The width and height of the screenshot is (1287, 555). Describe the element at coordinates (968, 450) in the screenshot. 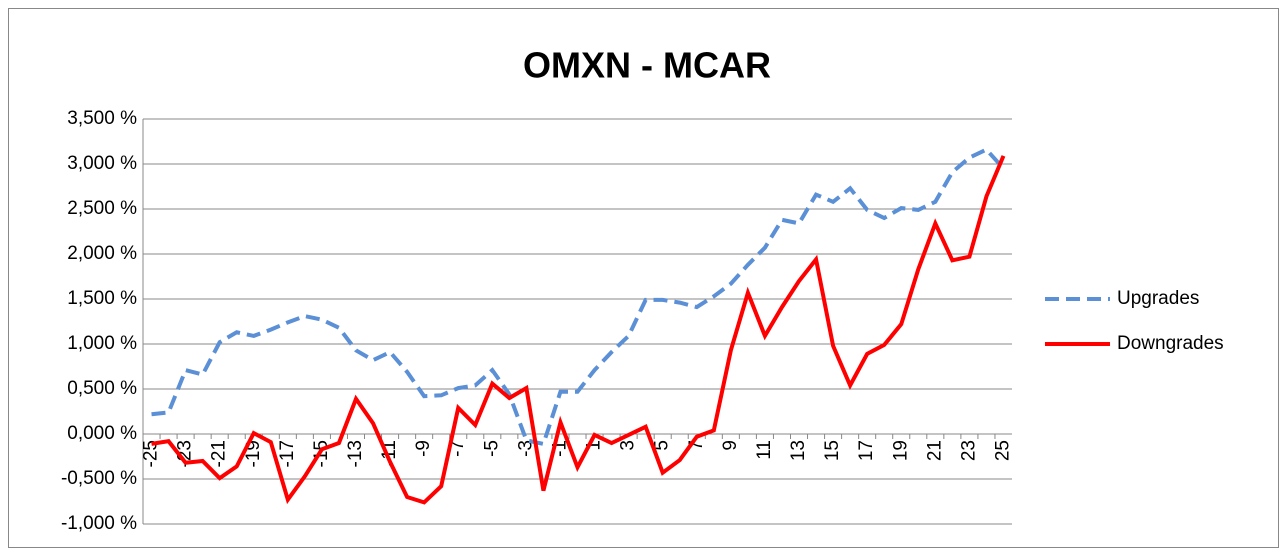

I see `x-tick-label: 23` at that location.